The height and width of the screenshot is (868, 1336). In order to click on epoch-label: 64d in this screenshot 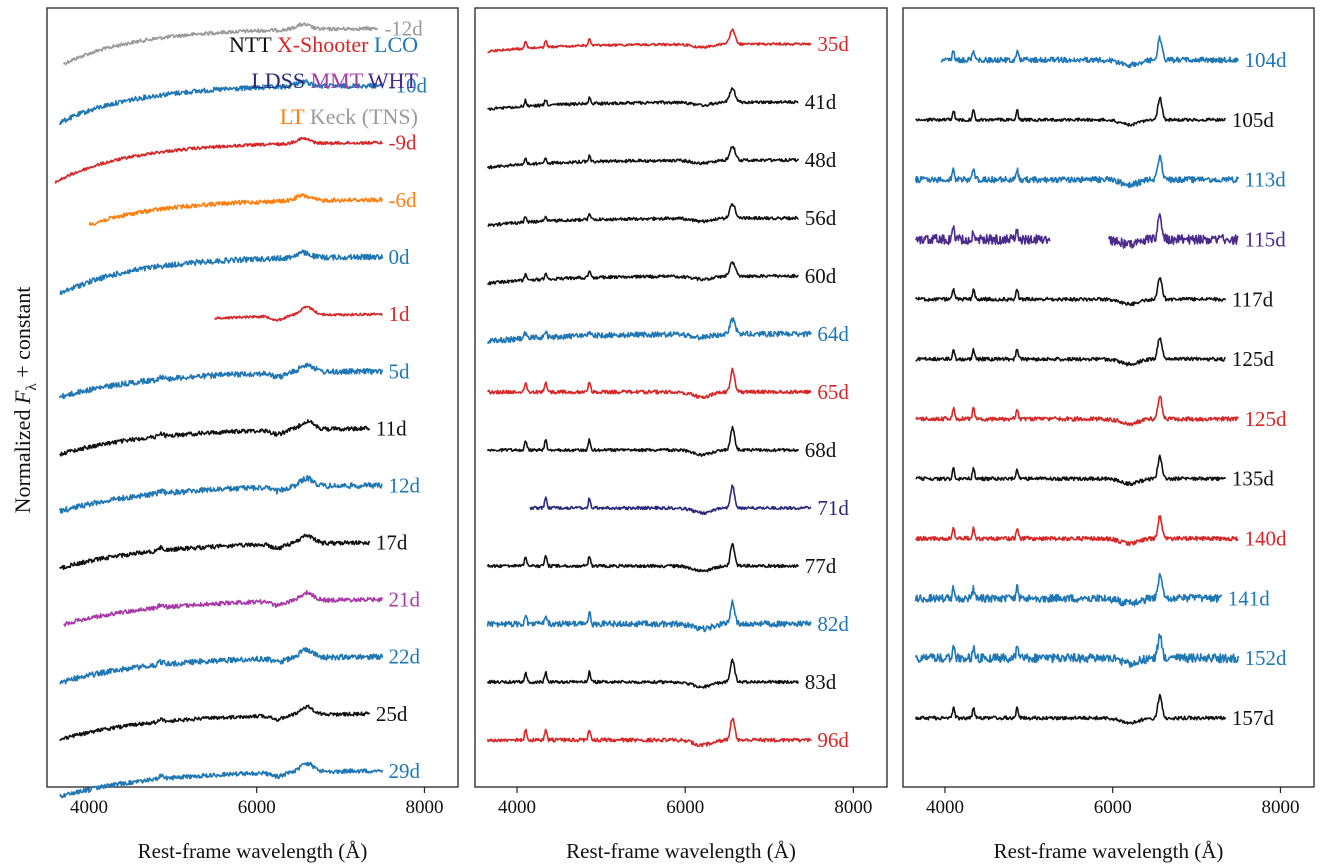, I will do `click(833, 334)`.